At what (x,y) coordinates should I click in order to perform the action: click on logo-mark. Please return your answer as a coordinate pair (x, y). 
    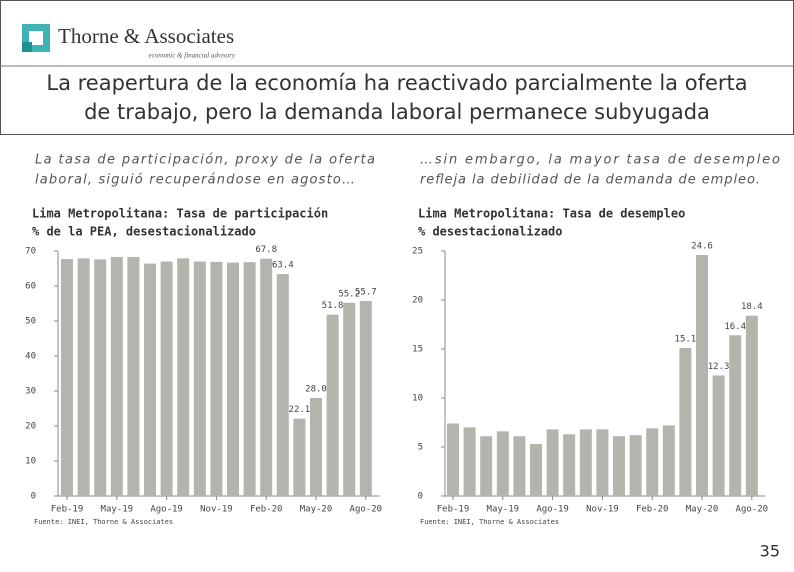
    Looking at the image, I should click on (36, 38).